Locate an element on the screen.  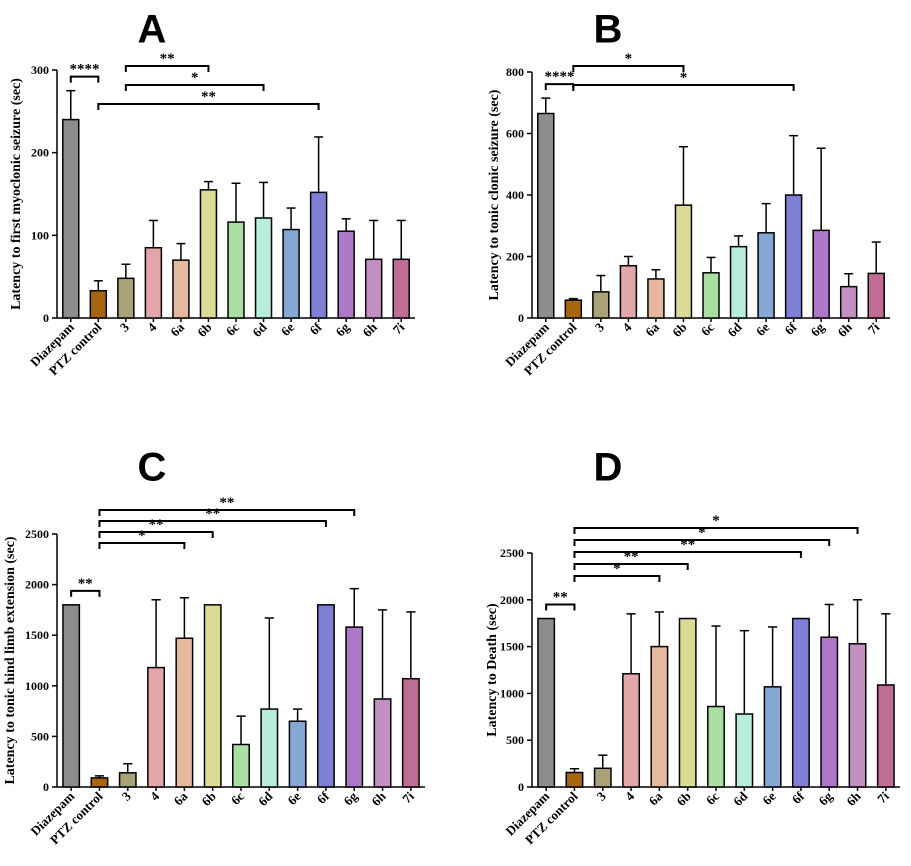
y-tick-label: 800 is located at coordinates (515, 72).